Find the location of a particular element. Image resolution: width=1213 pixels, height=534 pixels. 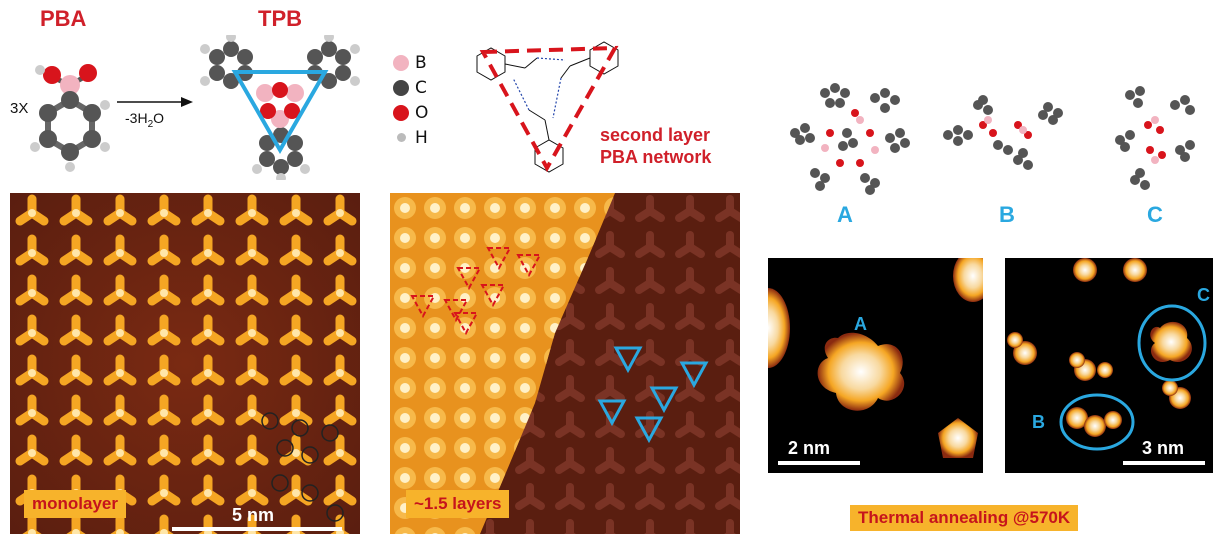

oxygen-atom-icon is located at coordinates (401, 112).